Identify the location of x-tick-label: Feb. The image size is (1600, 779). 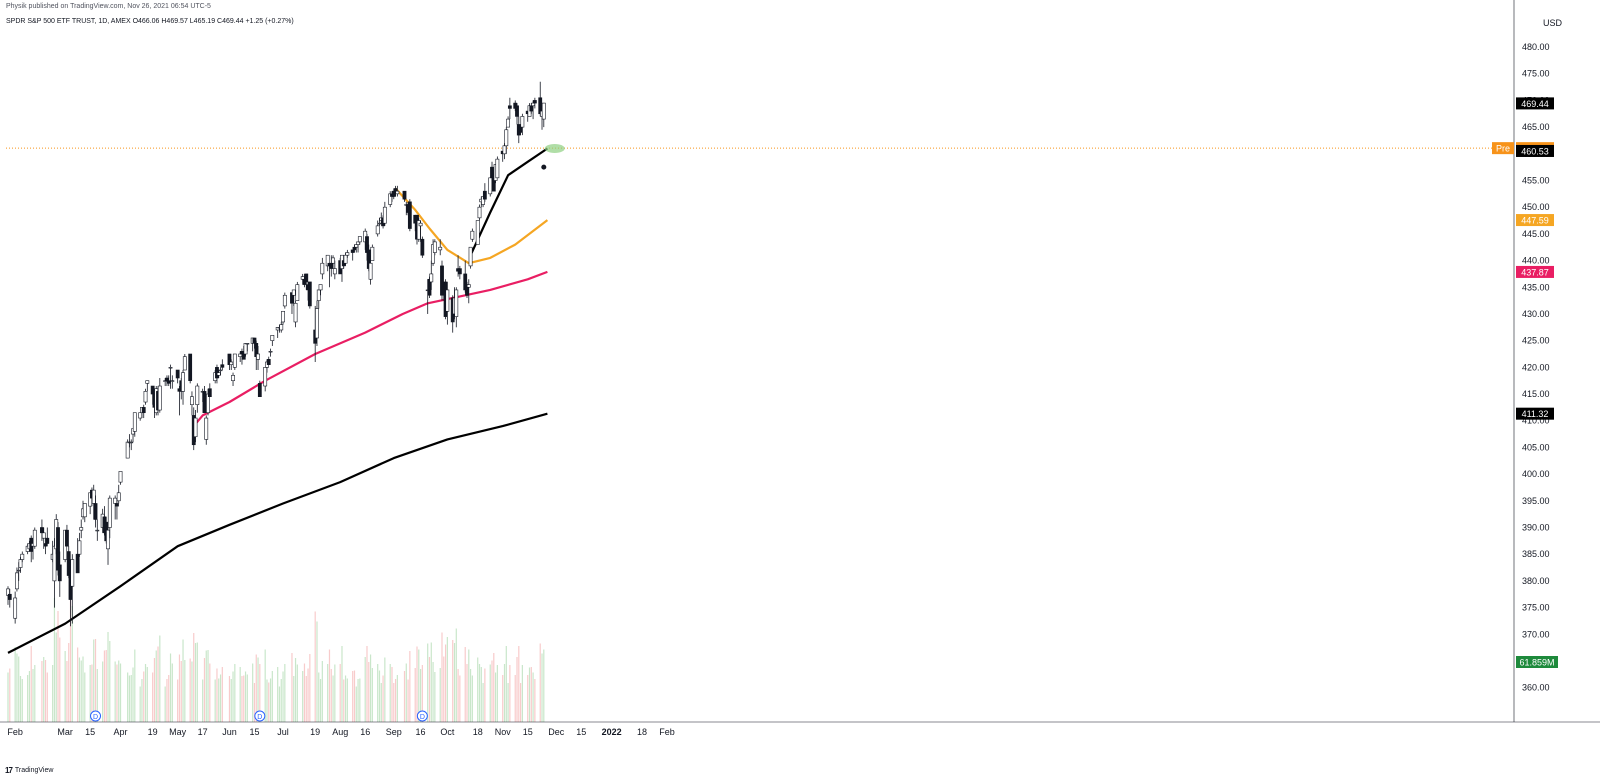
(15, 732).